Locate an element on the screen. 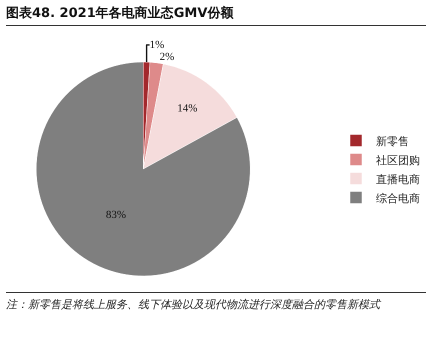 The width and height of the screenshot is (435, 347). legend-label: 新零售 is located at coordinates (392, 141).